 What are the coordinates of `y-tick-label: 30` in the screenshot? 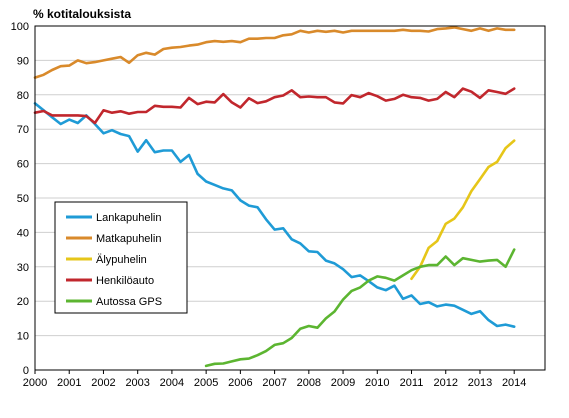 It's located at (23, 268).